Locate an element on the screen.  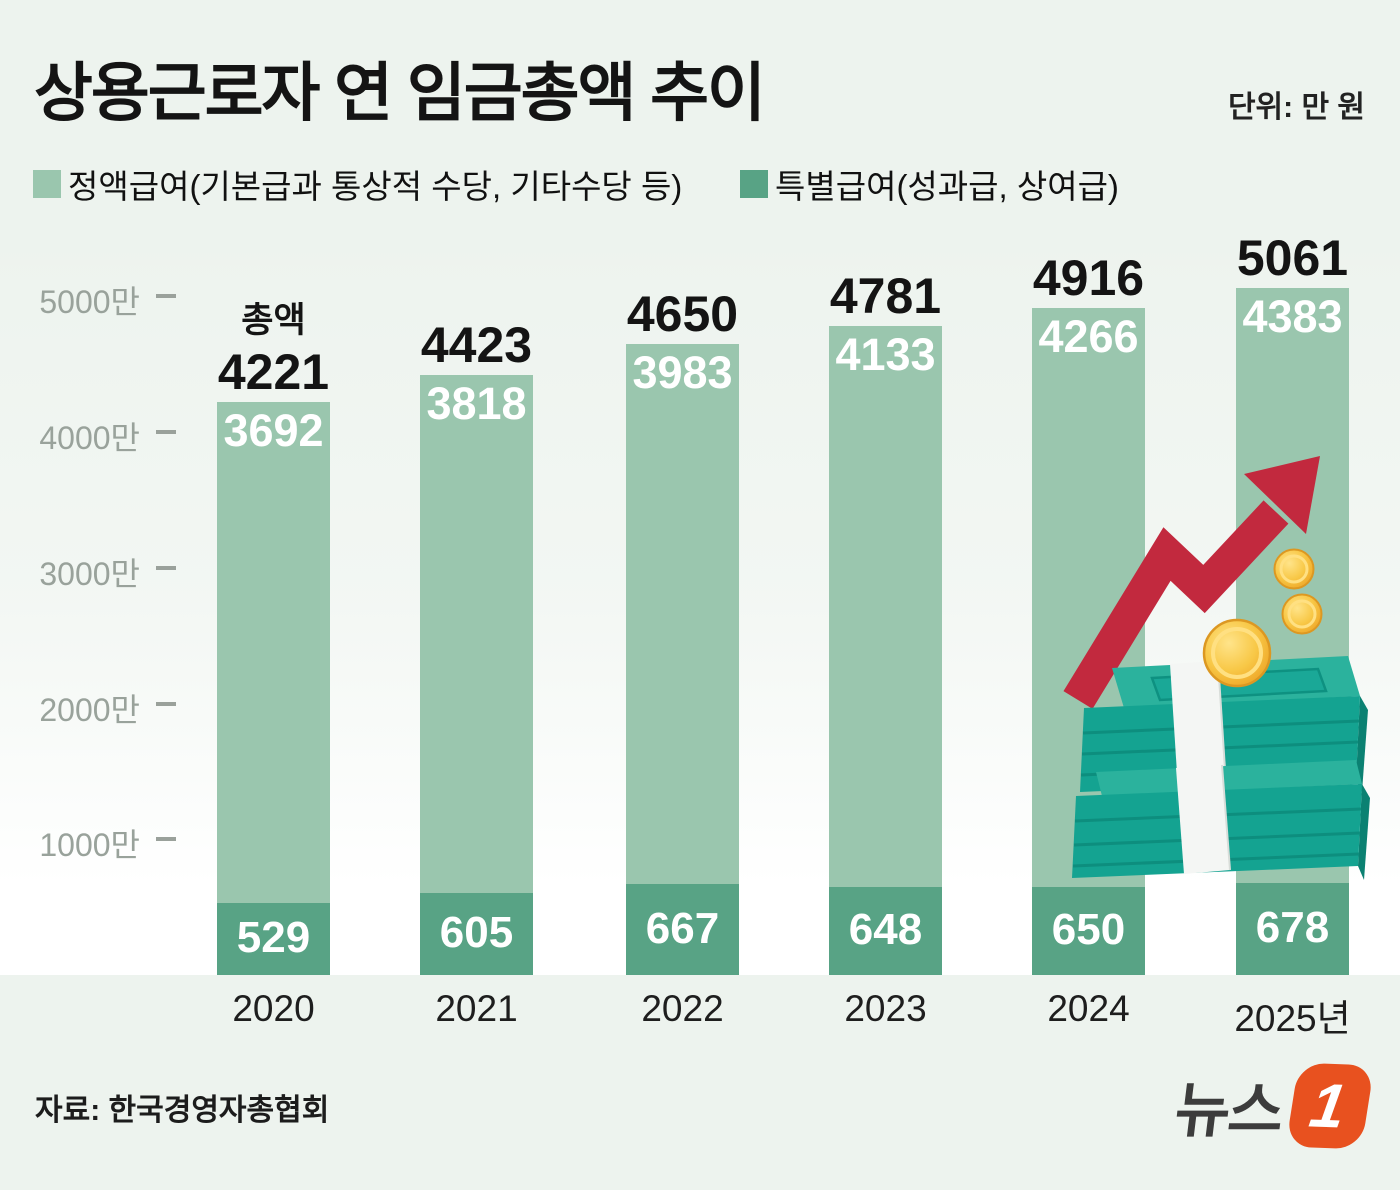
bar-total-label: 5061 is located at coordinates (1292, 257).